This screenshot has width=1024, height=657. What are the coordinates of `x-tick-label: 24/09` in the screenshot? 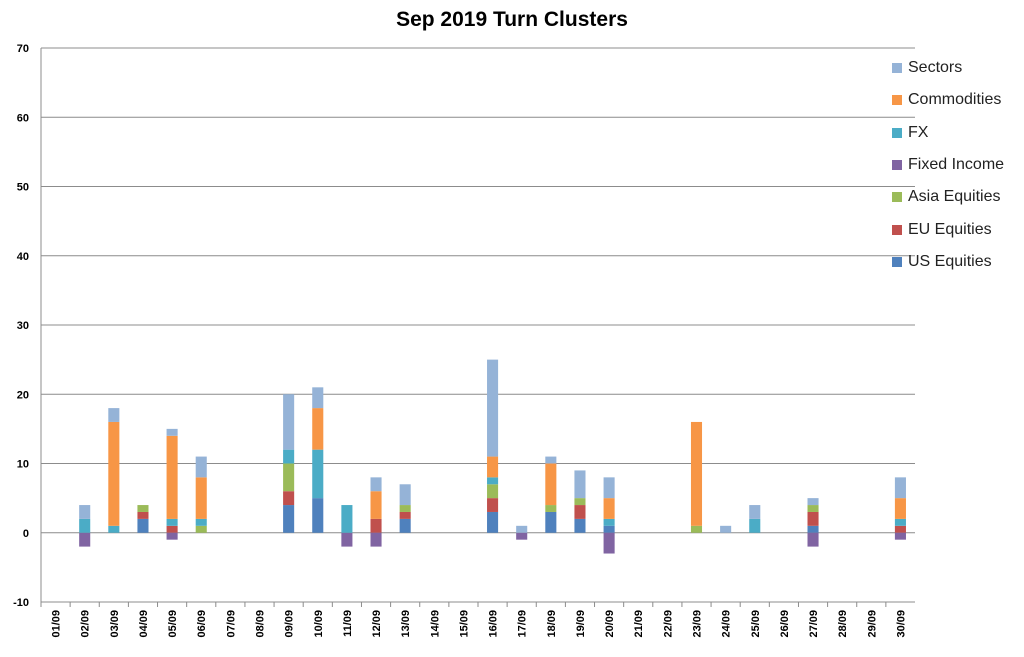 It's located at (727, 624).